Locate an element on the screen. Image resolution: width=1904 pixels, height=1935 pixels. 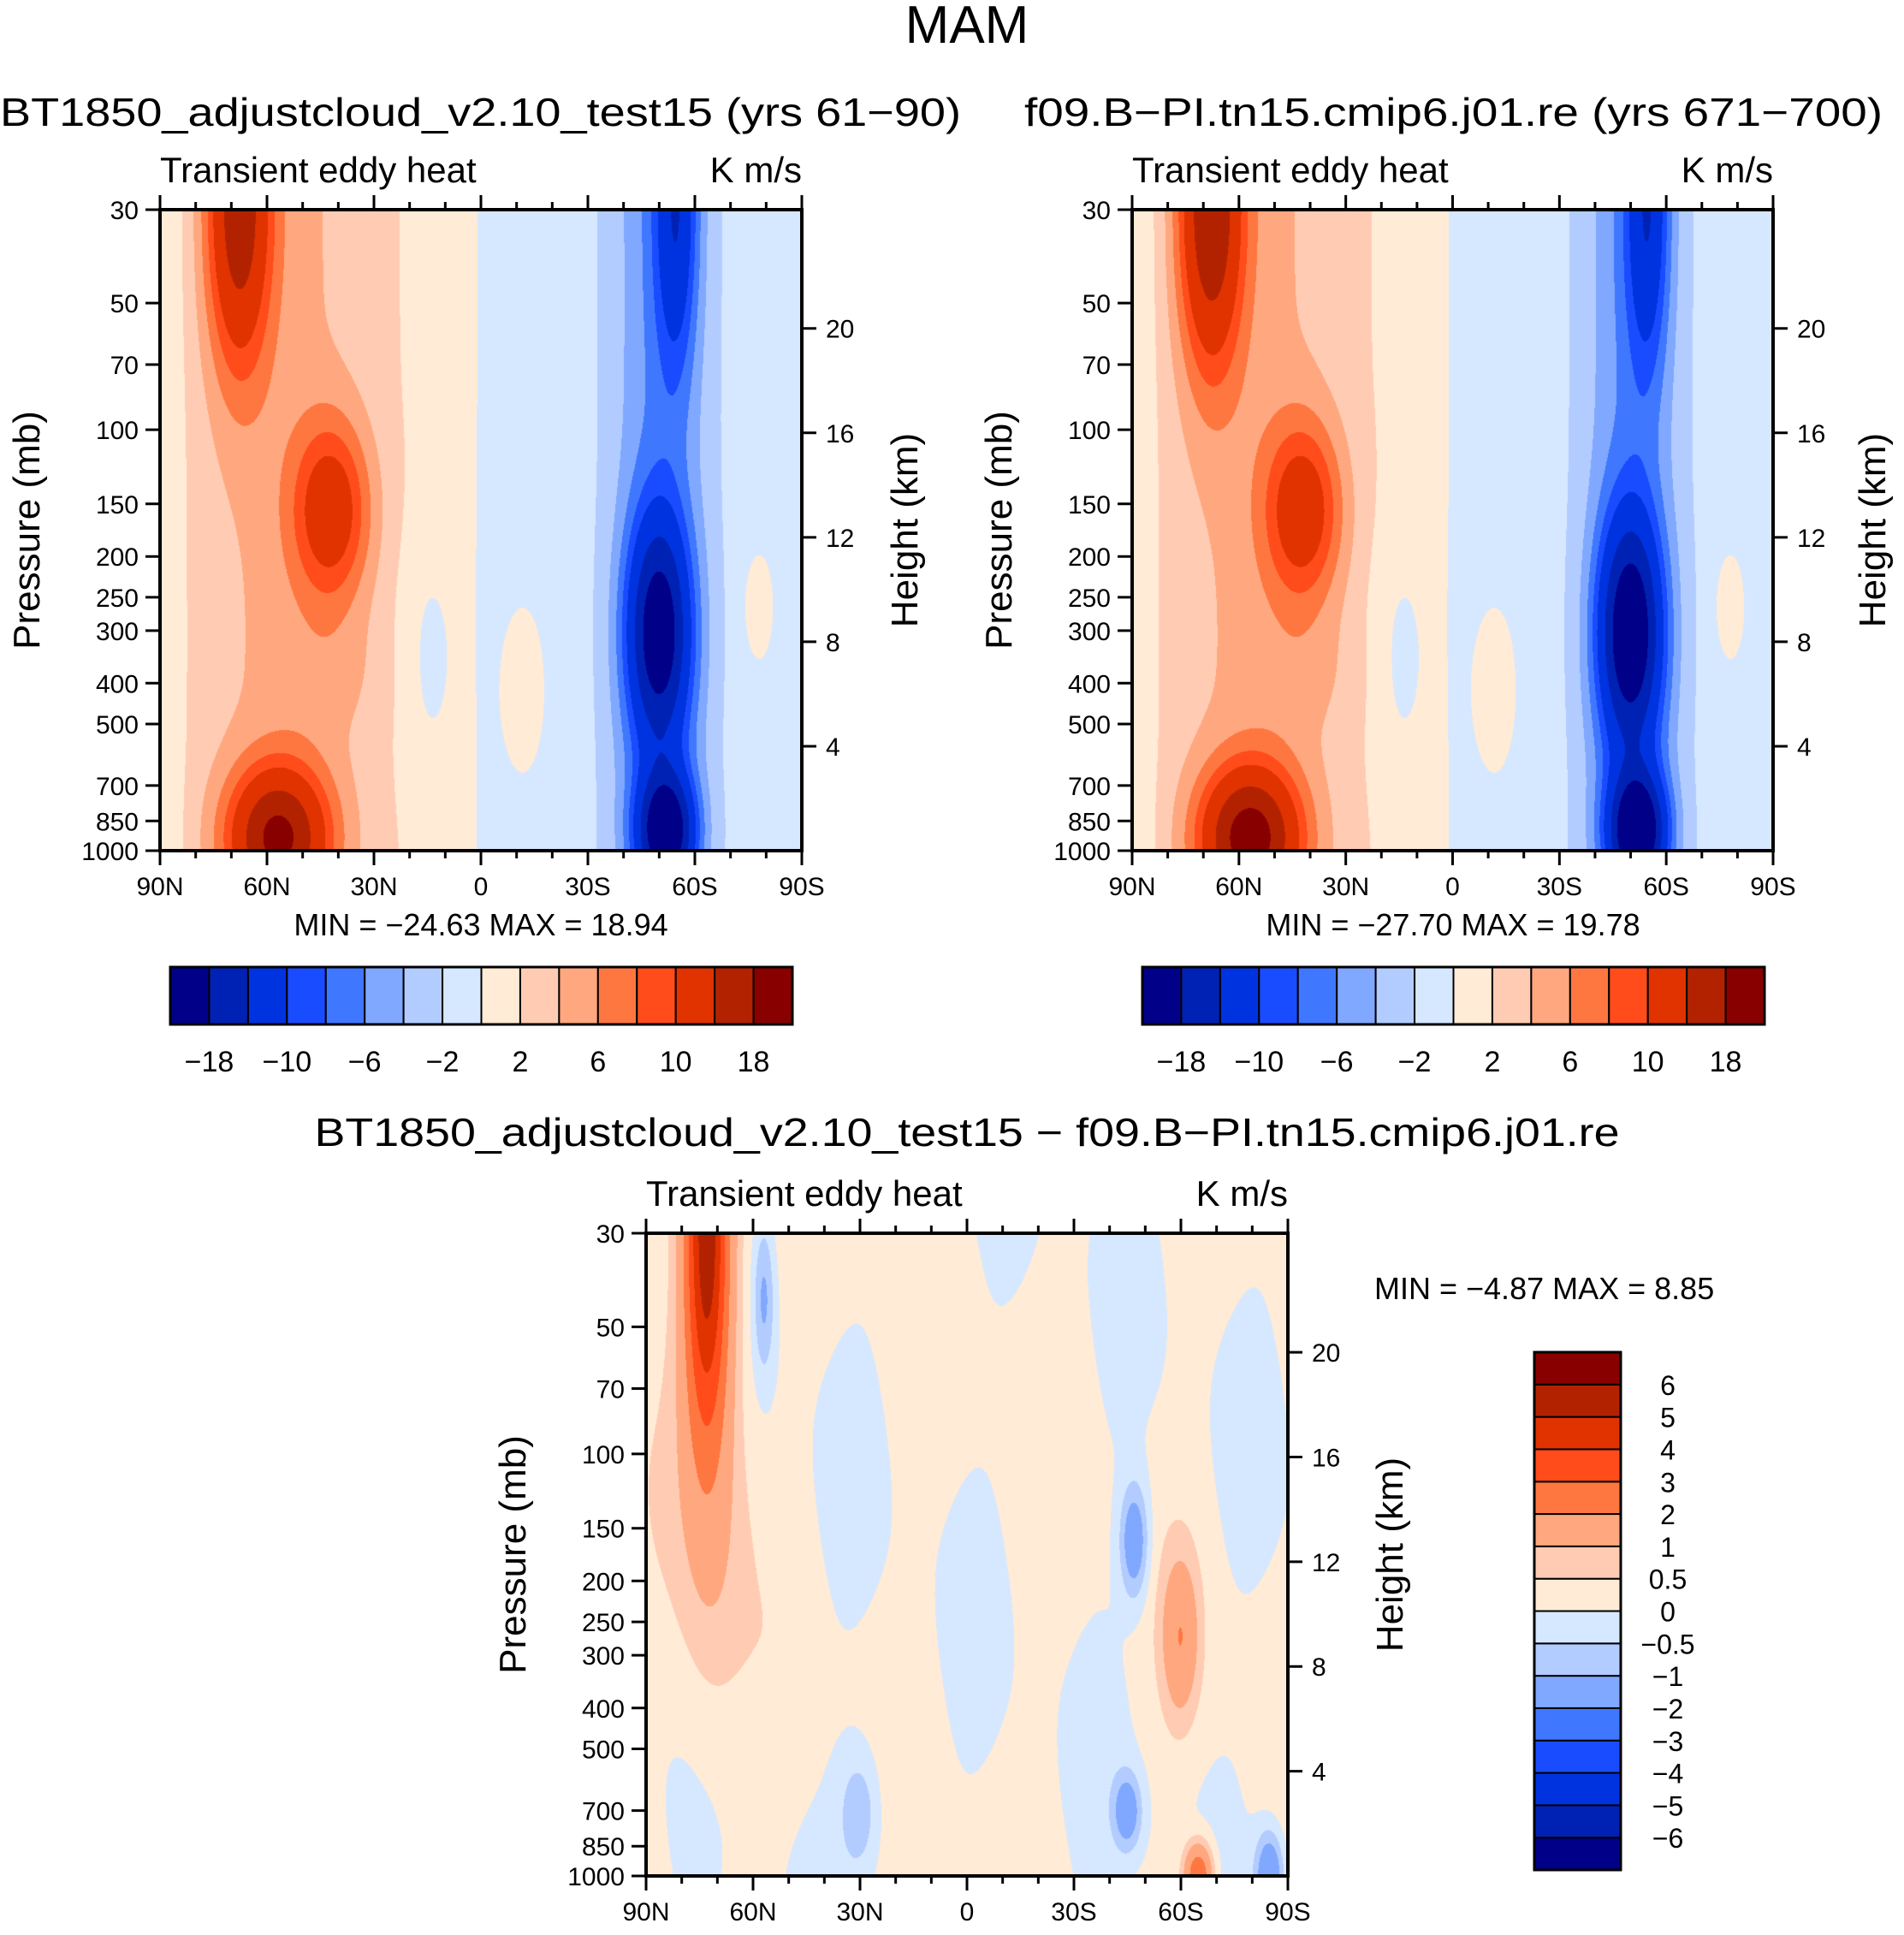
height-tick-label: 16 is located at coordinates (1811, 434).